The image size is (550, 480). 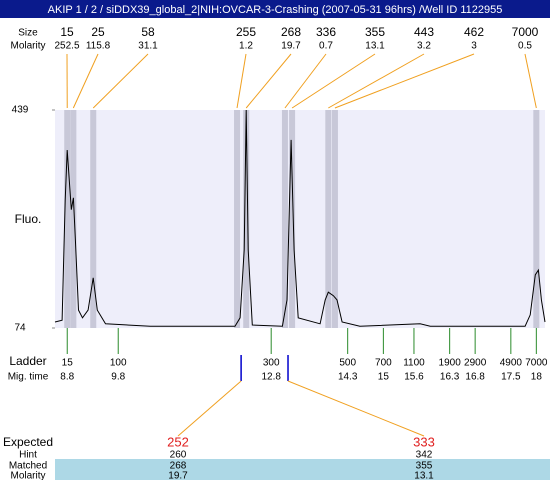 What do you see at coordinates (511, 377) in the screenshot?
I see `mig-time: 17.5` at bounding box center [511, 377].